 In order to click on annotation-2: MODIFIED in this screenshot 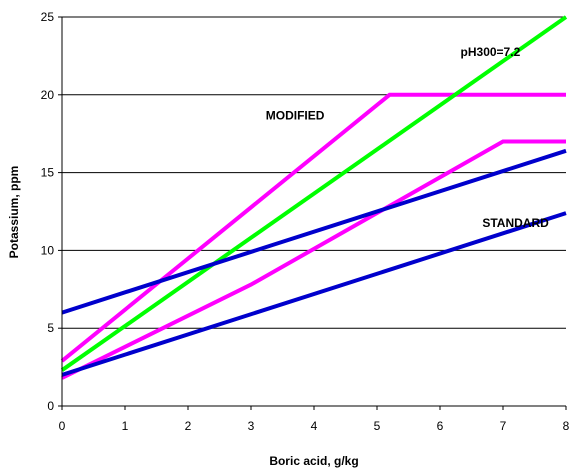, I will do `click(295, 116)`.